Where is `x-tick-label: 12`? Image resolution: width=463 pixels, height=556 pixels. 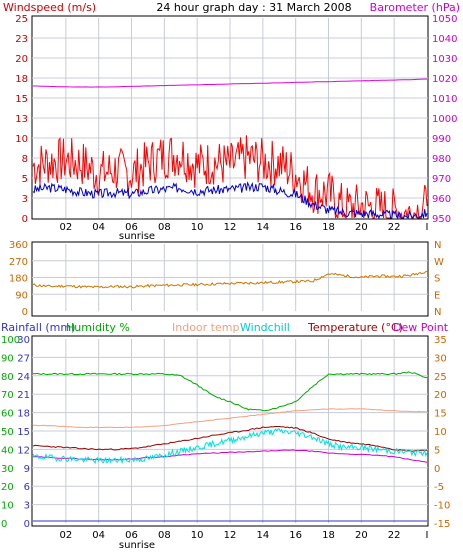
x-tick-label: 12 is located at coordinates (230, 227).